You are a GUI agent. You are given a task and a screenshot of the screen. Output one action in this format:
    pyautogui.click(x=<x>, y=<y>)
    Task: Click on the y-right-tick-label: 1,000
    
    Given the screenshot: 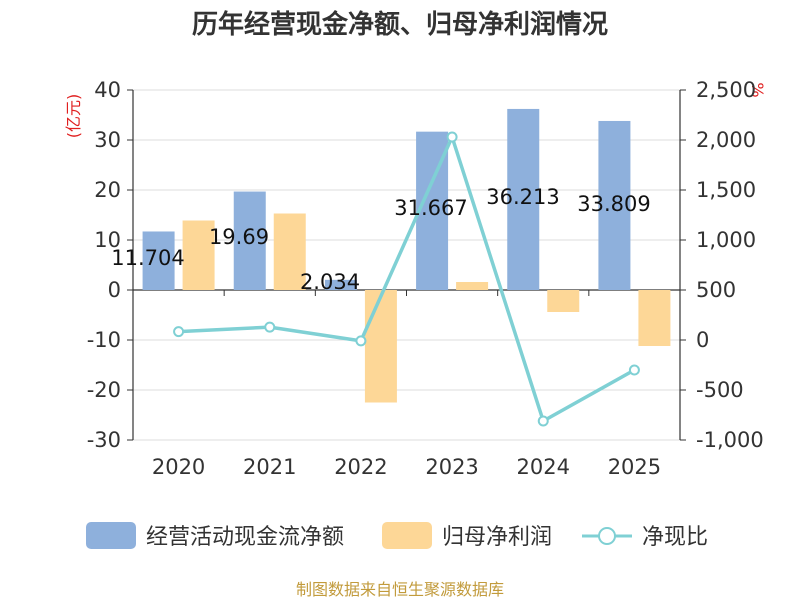 What is the action you would take?
    pyautogui.click(x=726, y=240)
    